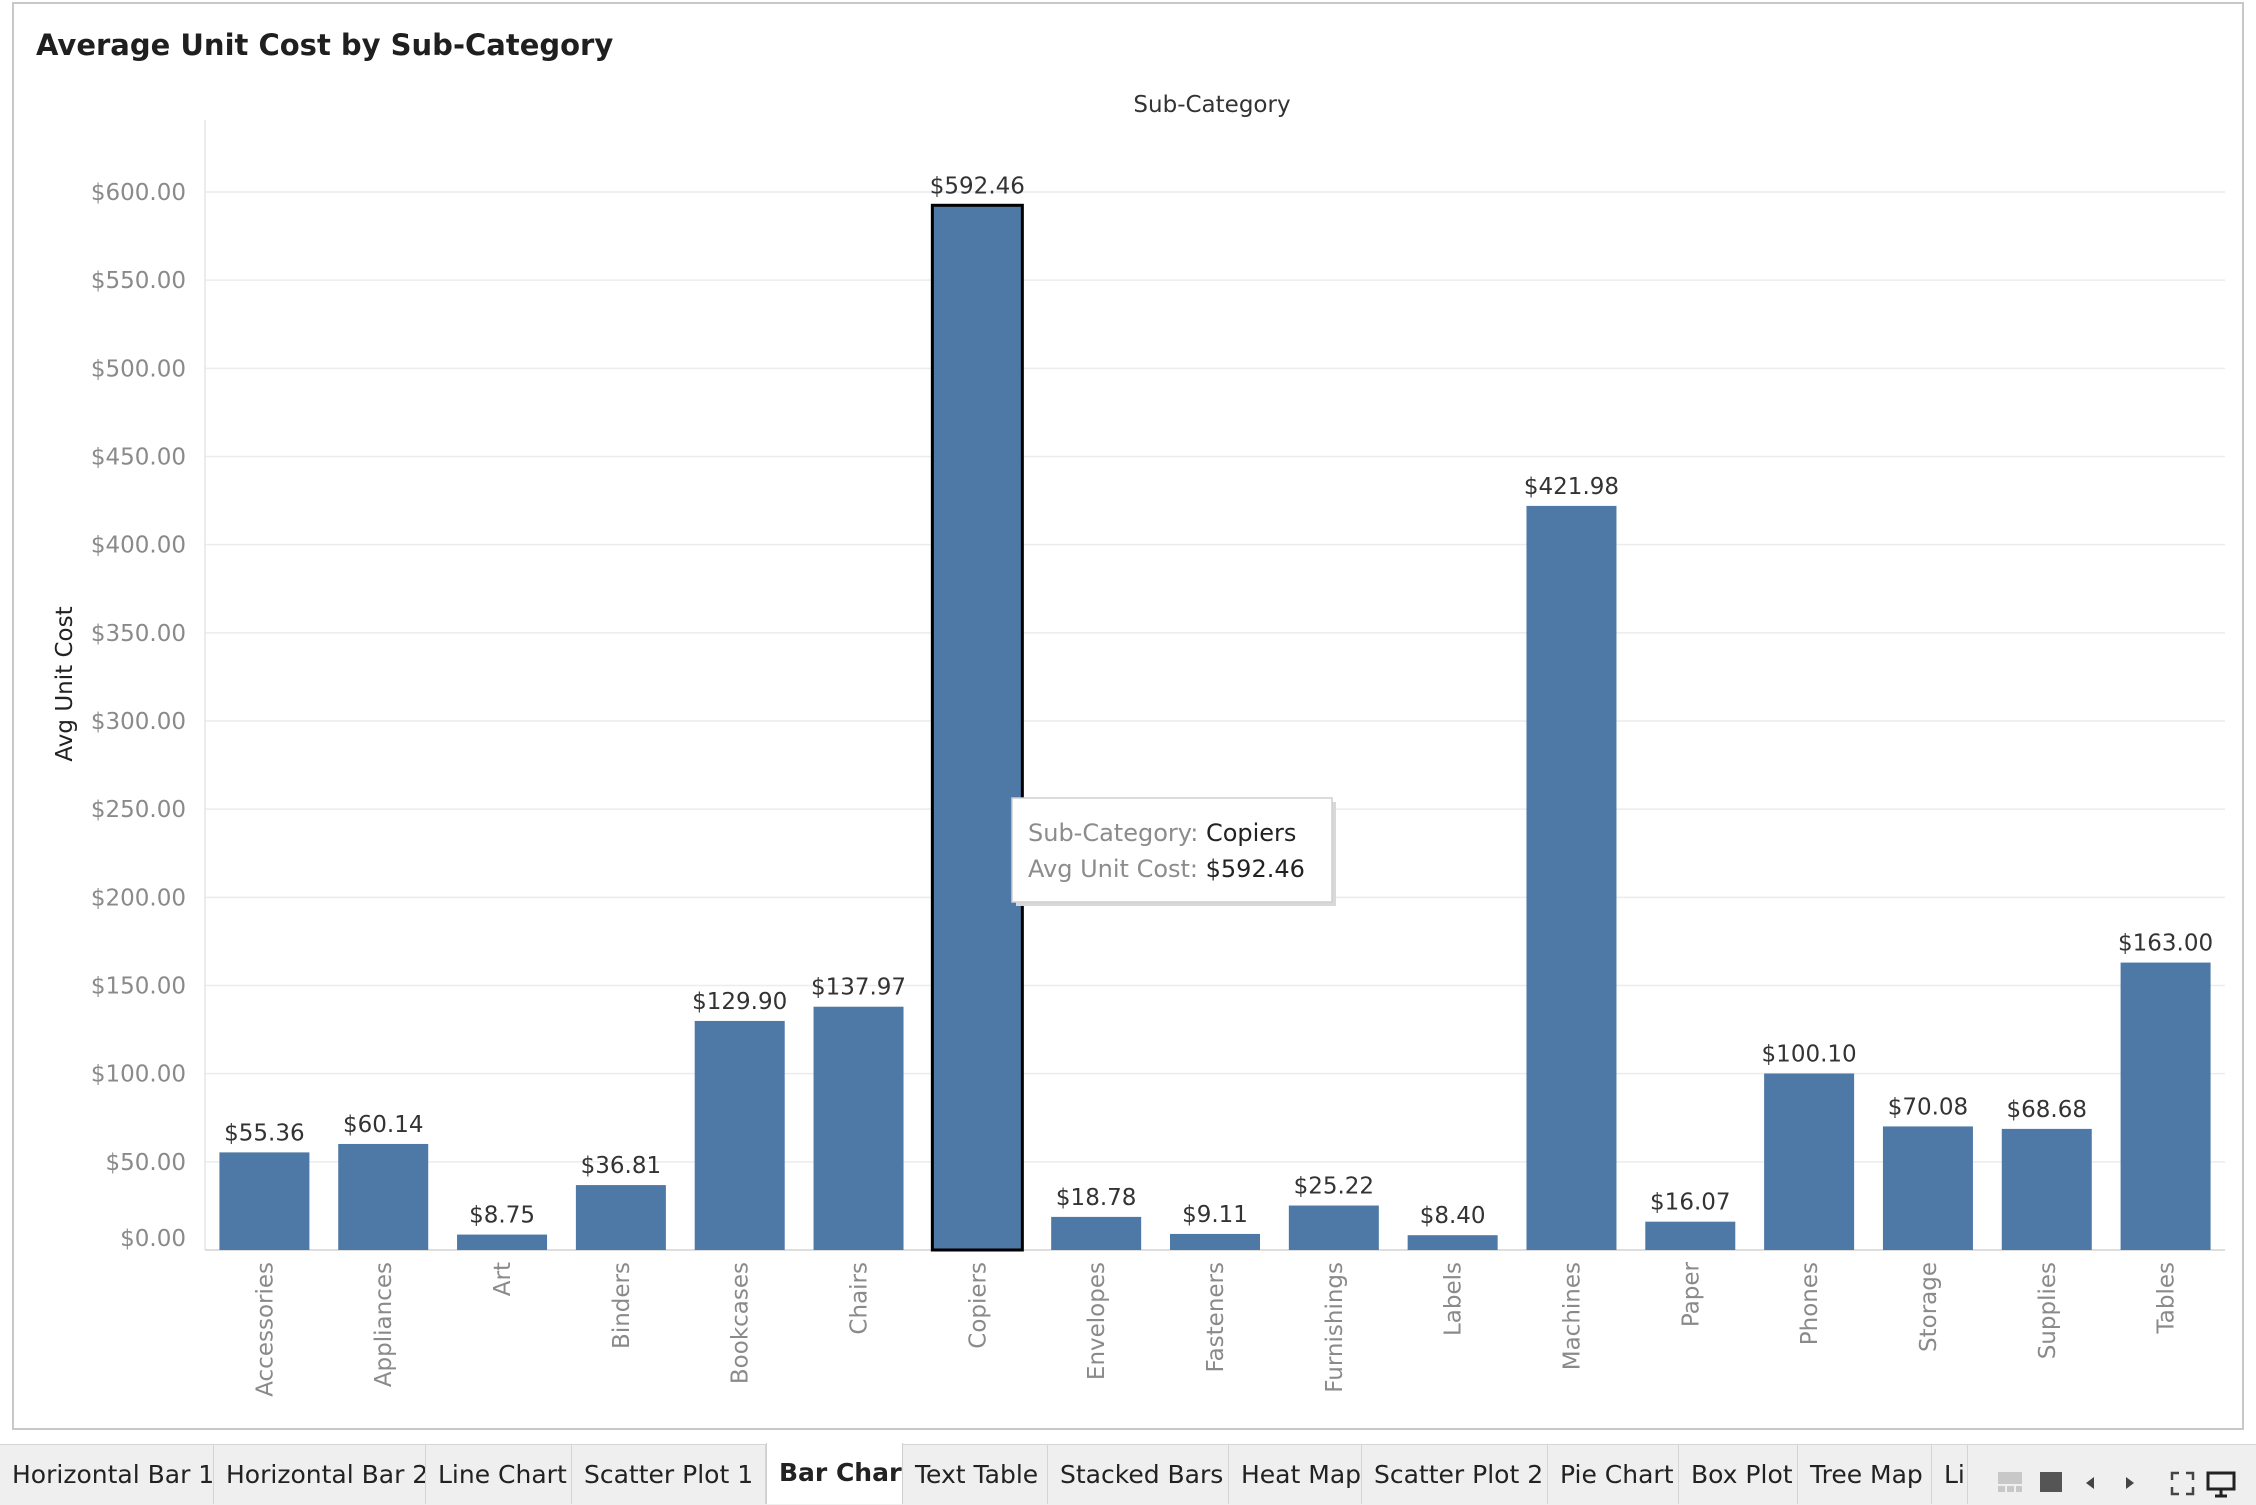 The image size is (2256, 1505). What do you see at coordinates (1809, 1054) in the screenshot?
I see `data-label-phones: $100.10` at bounding box center [1809, 1054].